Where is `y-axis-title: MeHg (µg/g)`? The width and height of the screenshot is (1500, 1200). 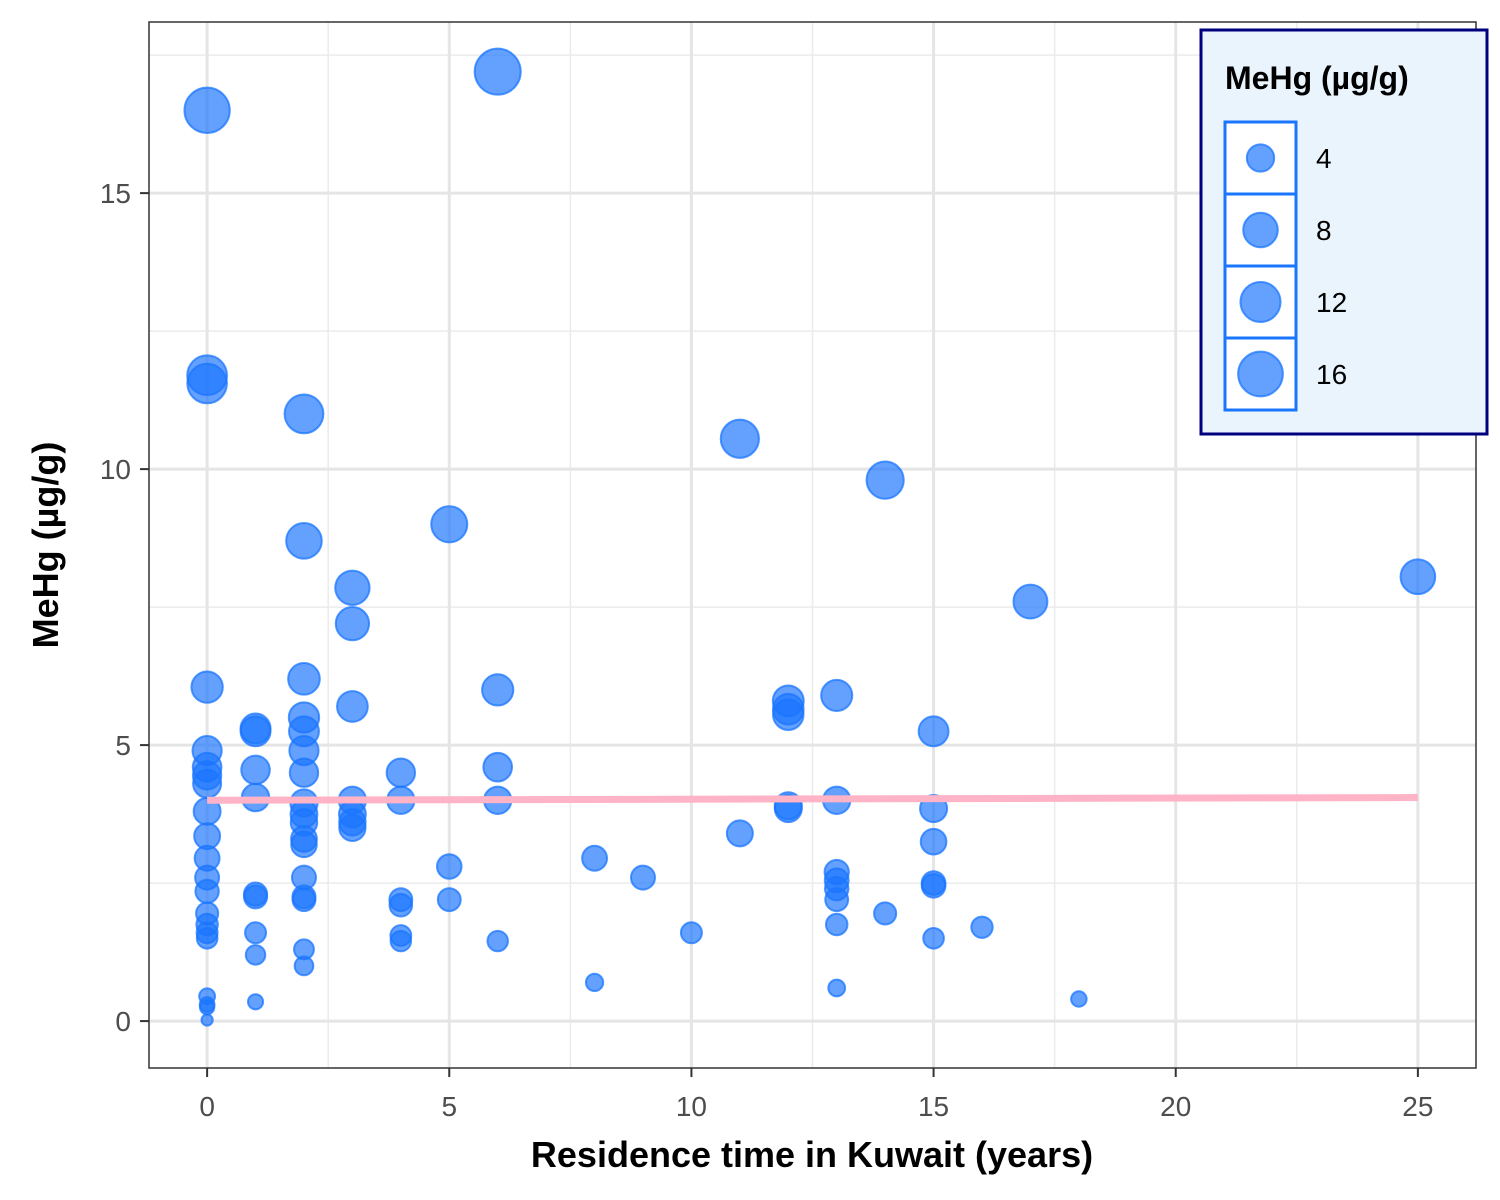
y-axis-title: MeHg (µg/g) is located at coordinates (45, 545).